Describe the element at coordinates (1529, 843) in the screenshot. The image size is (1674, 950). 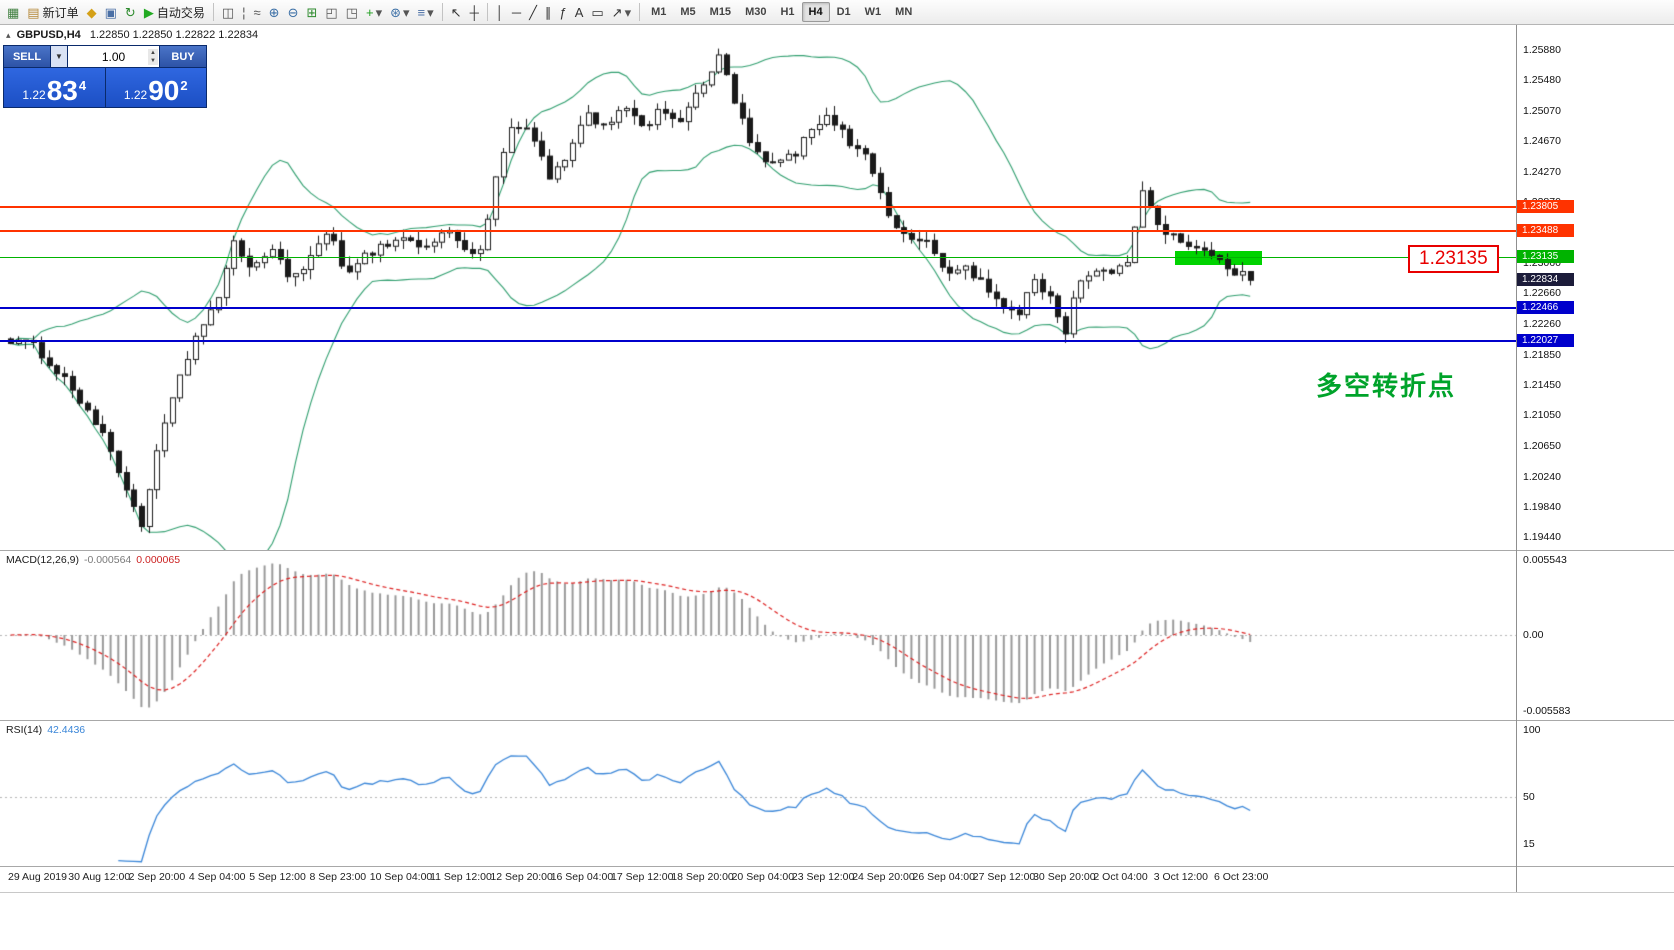
I see `rsi-axis-tick: 15` at that location.